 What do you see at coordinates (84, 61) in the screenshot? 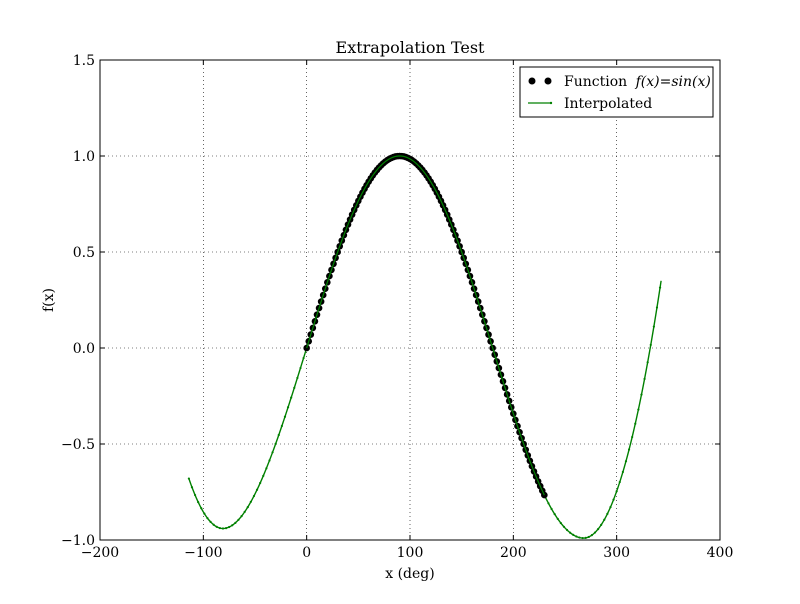
I see `y-tick-label: 1.5` at bounding box center [84, 61].